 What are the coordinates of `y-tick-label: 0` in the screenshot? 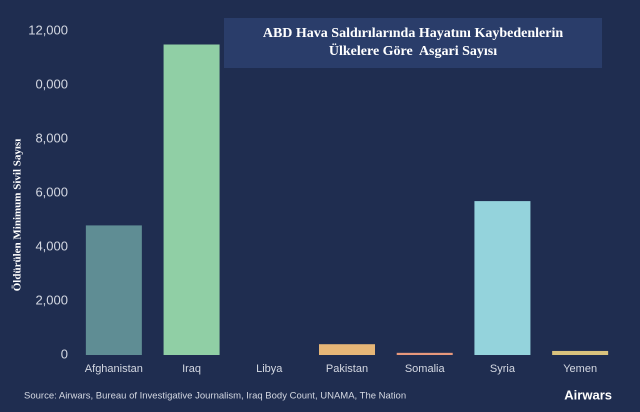 It's located at (64, 353).